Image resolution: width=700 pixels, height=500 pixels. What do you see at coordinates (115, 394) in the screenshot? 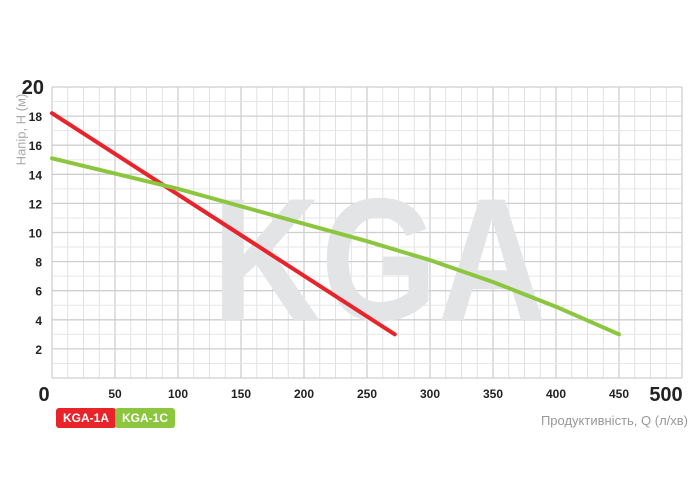
I see `x-tick-label: 50` at bounding box center [115, 394].